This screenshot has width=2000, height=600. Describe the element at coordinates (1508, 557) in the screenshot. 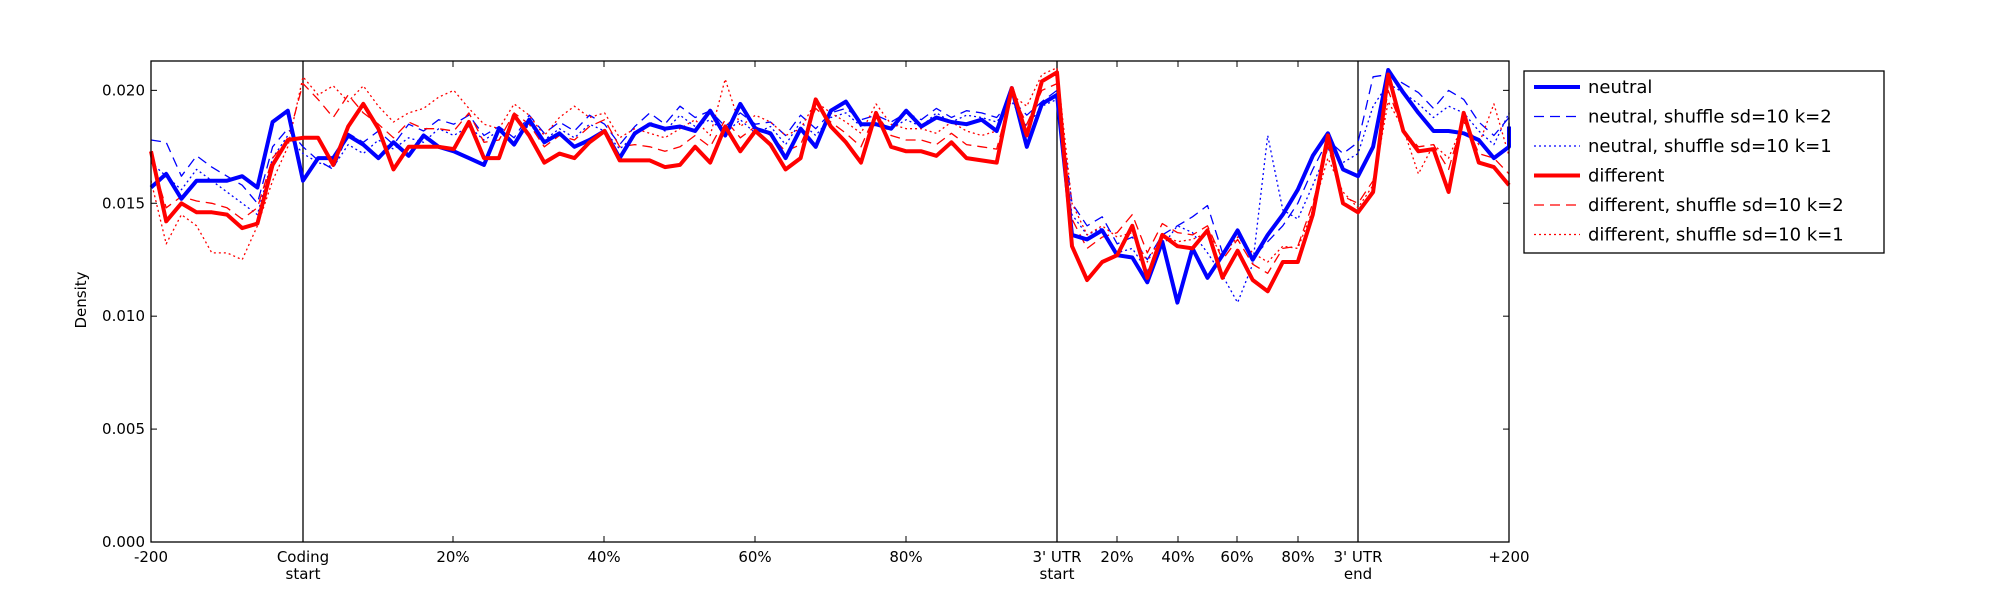

I see `x-tick-label: +200` at that location.